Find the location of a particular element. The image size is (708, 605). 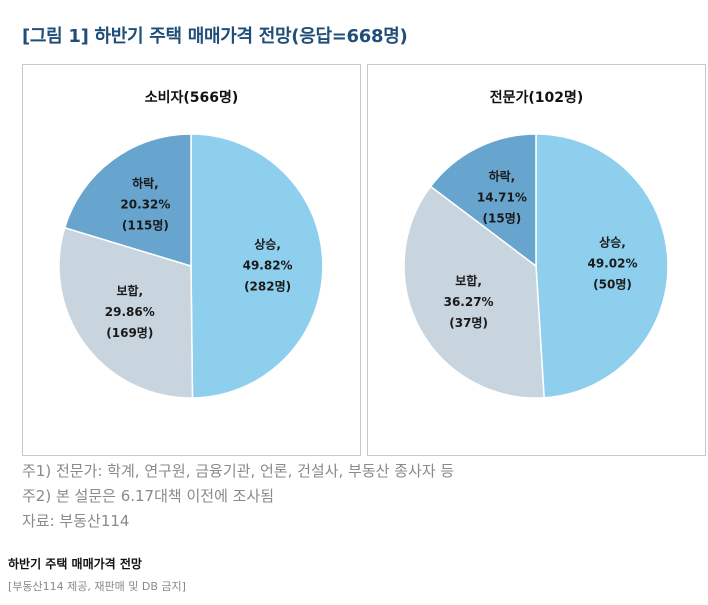

consumer-slice-fall is located at coordinates (127, 200).